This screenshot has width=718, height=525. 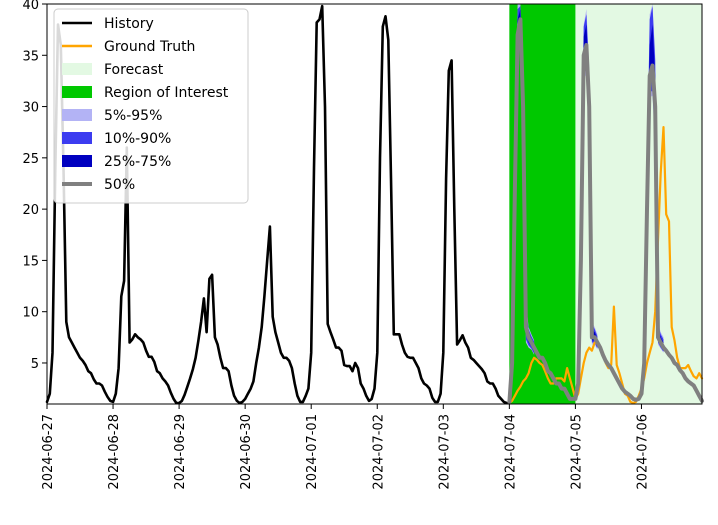 I want to click on x-tick-label-2024-07-05: 2024-07-05, so click(x=576, y=452).